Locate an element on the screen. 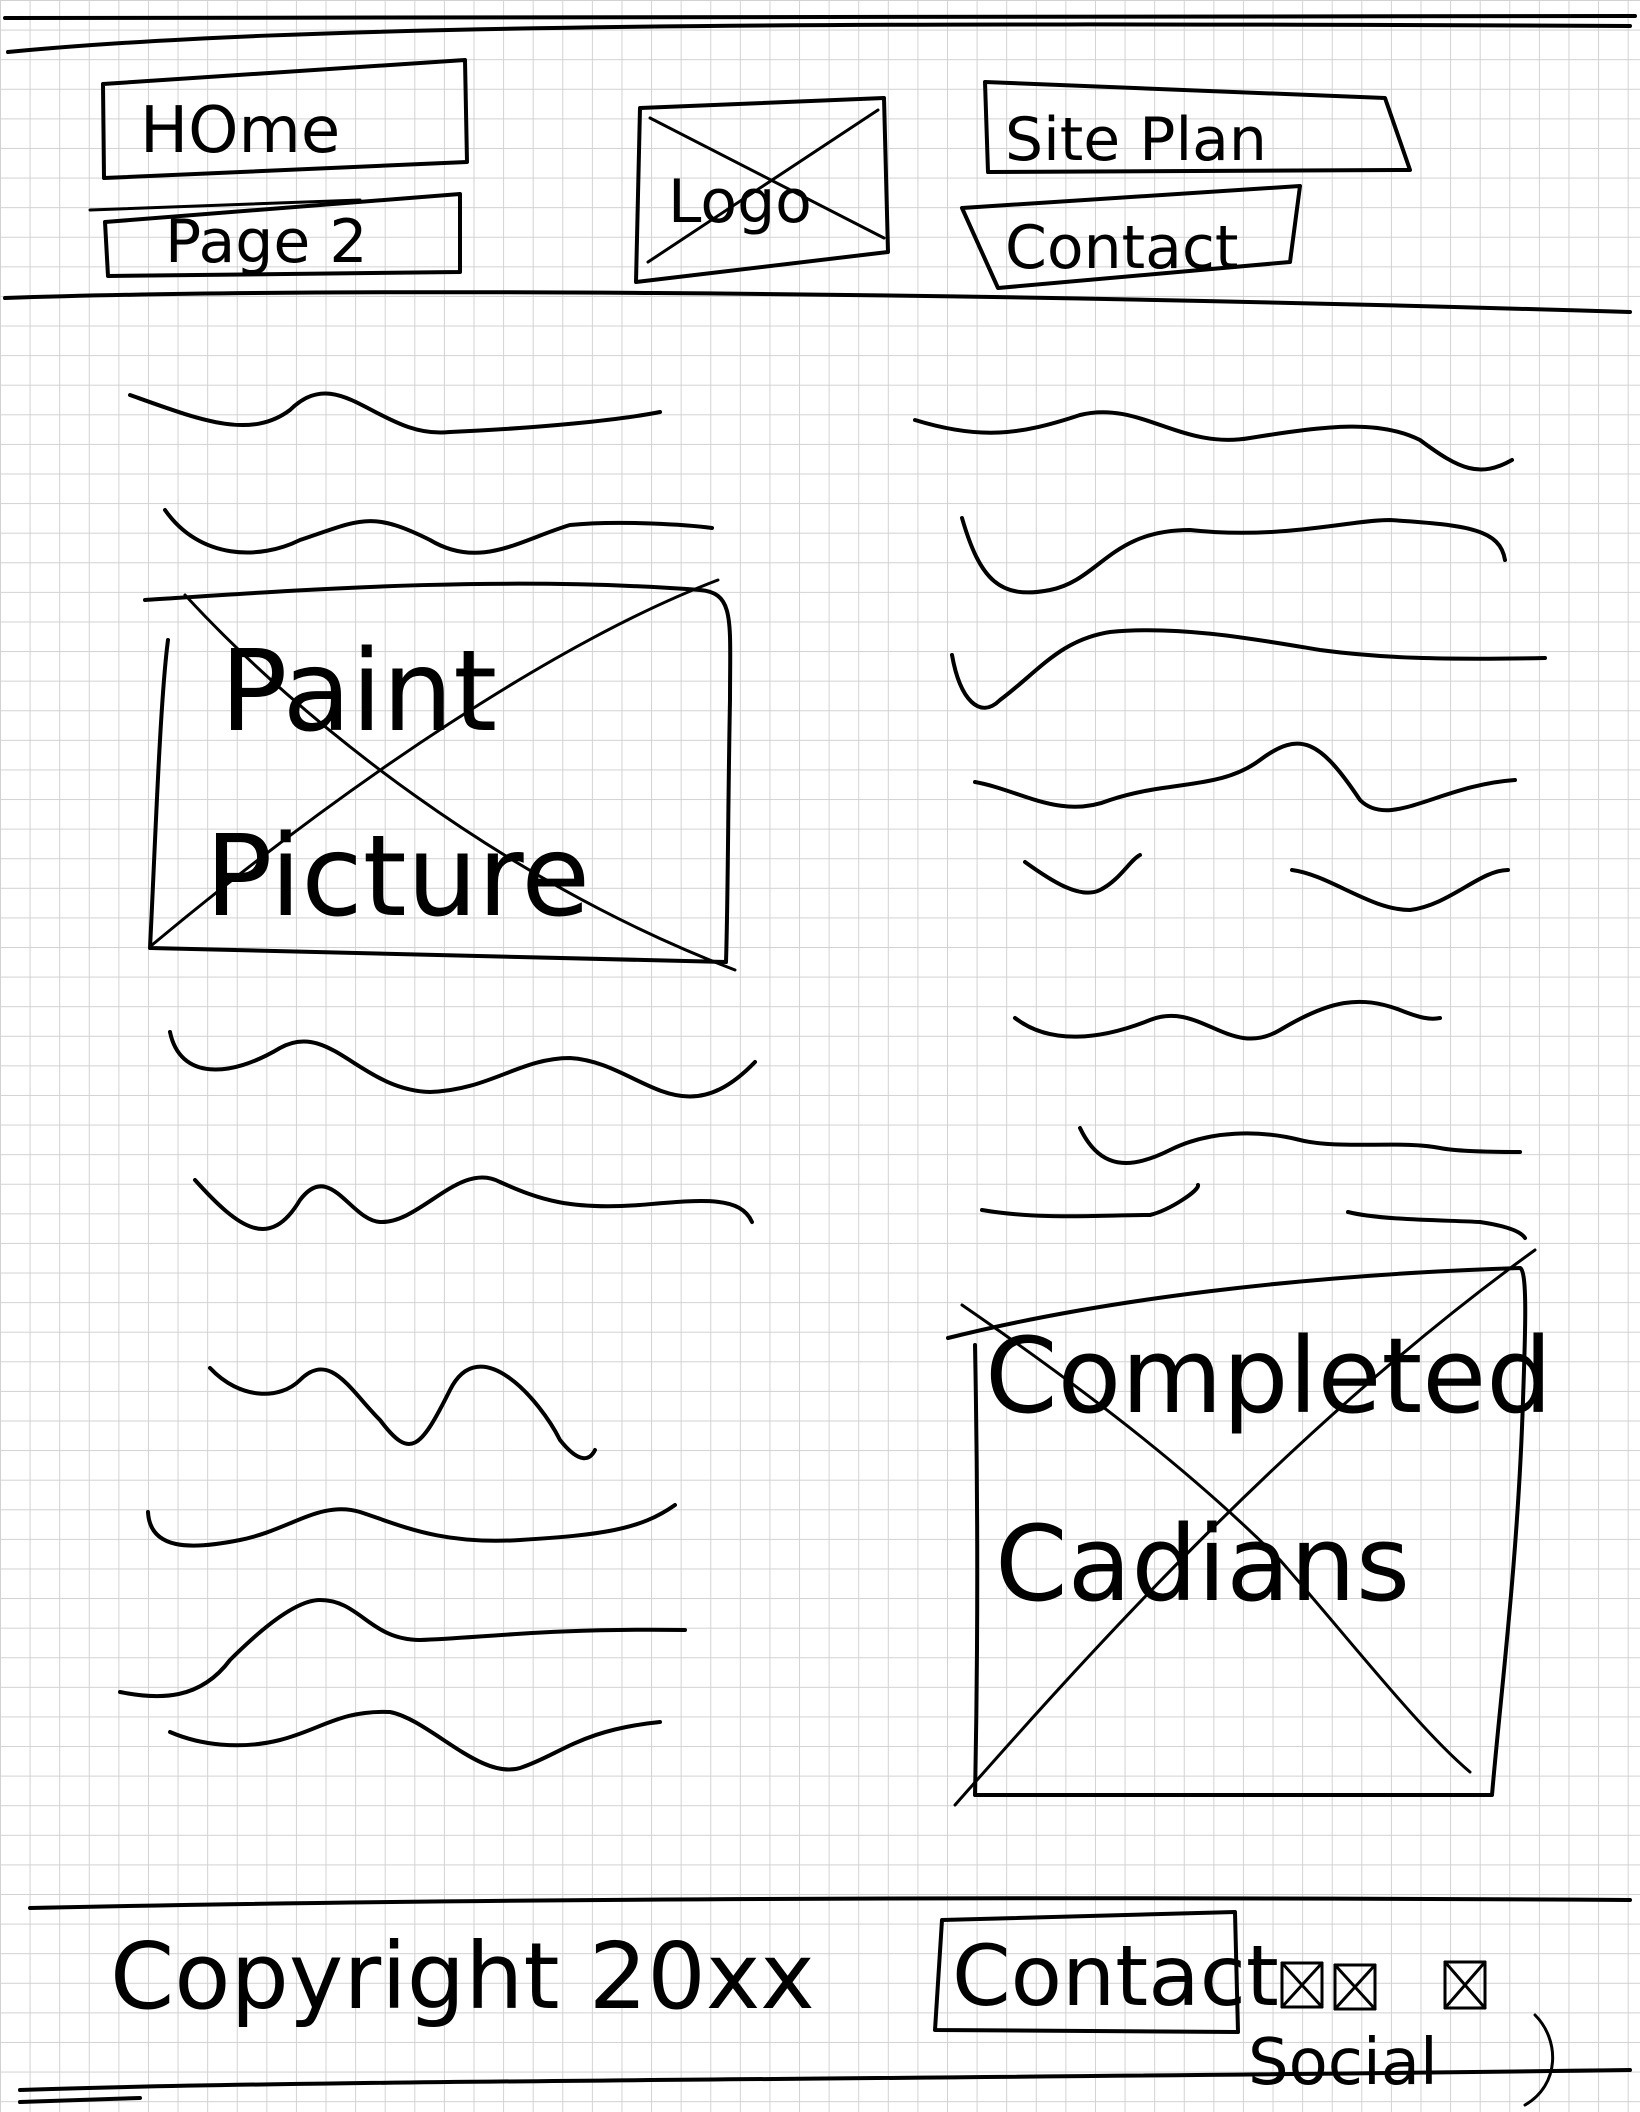 This screenshot has height=2112, width=1640. footer: Copyright 20xx Contact Social is located at coordinates (825, 2001).